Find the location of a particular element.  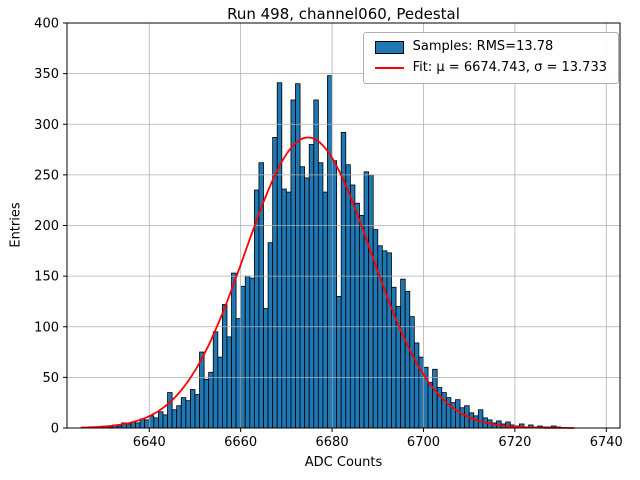

histogram-swatch-icon is located at coordinates (389, 47).